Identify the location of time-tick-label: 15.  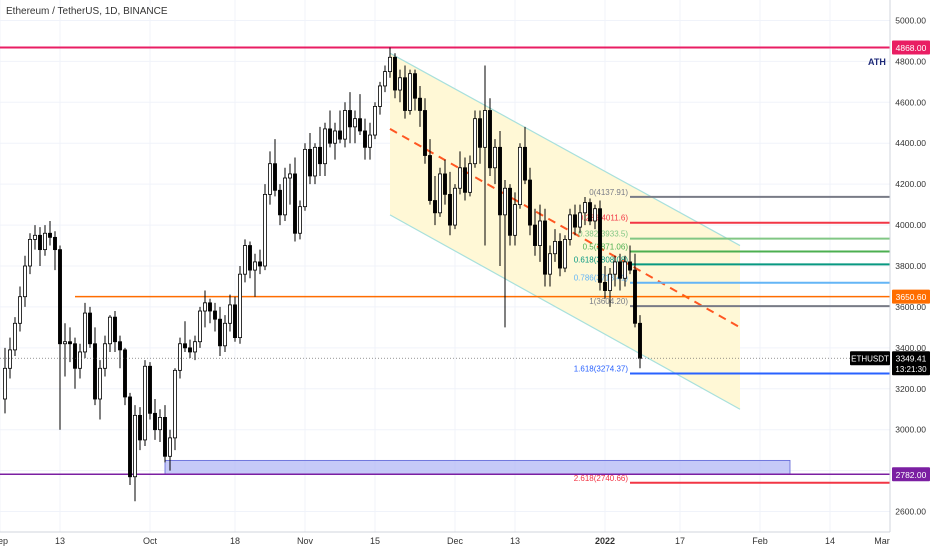
(375, 541).